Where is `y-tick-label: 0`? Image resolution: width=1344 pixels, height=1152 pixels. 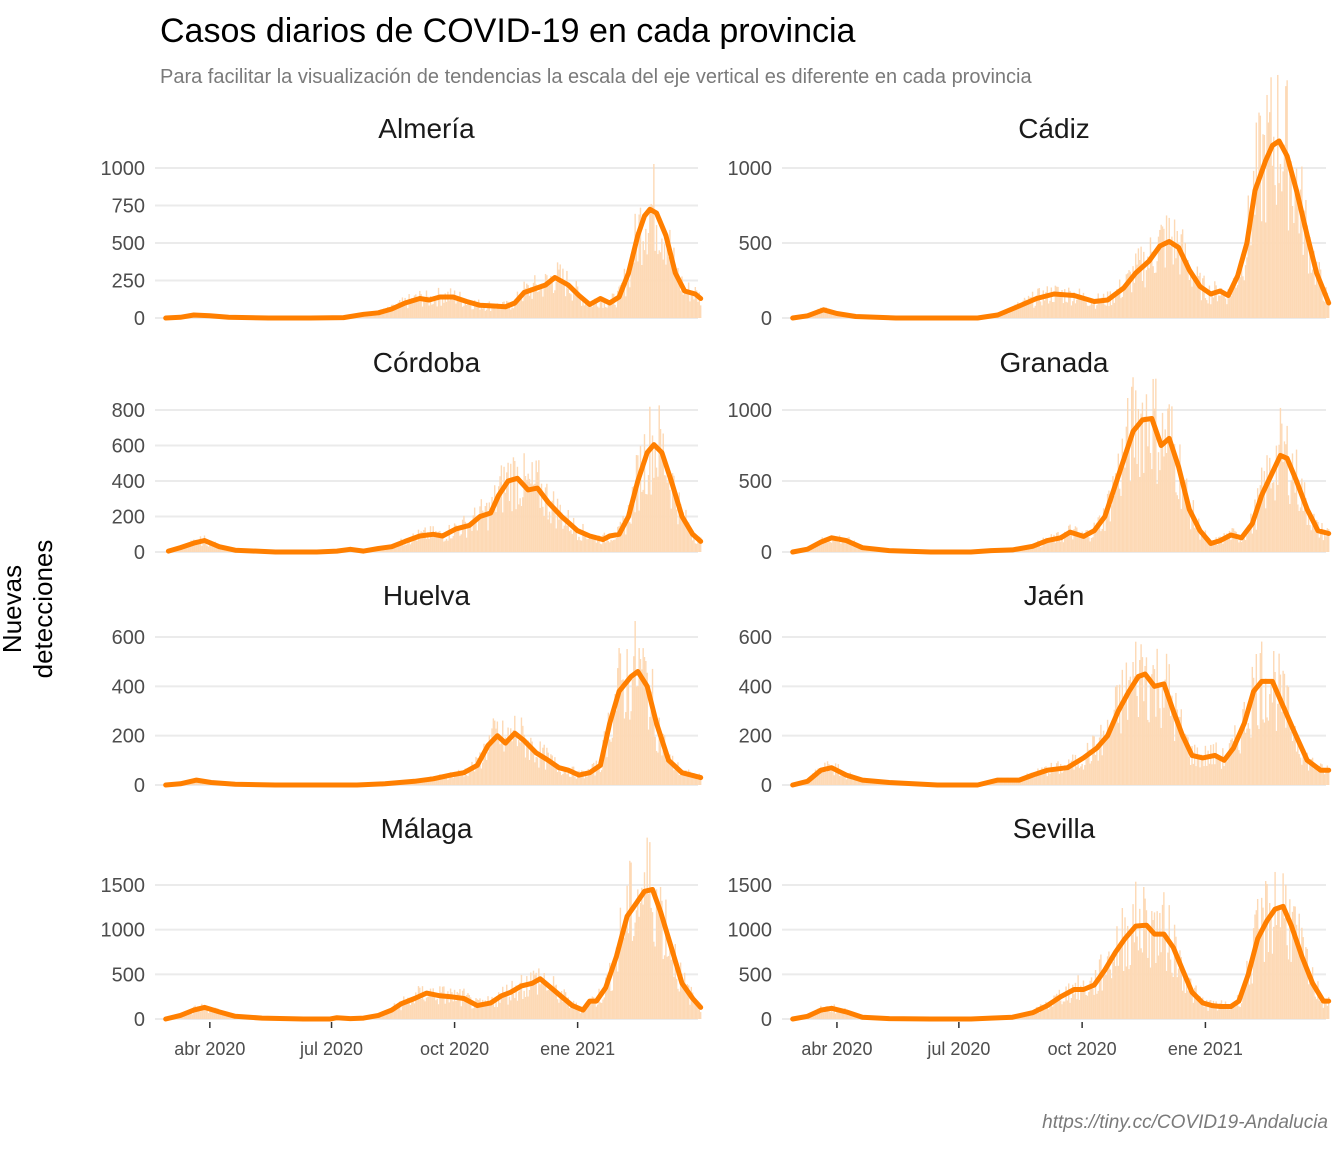
y-tick-label: 0 is located at coordinates (766, 1020).